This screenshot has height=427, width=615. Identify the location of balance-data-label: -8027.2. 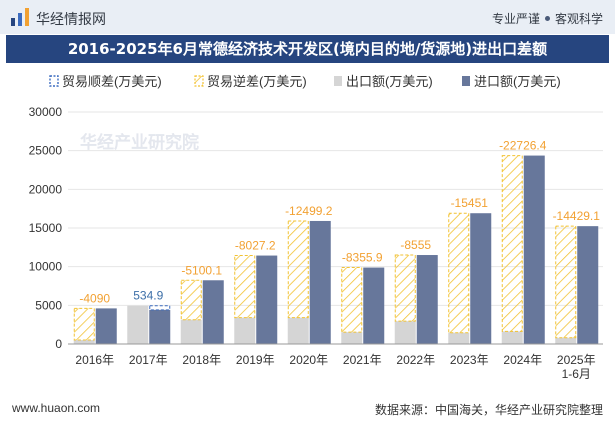
(255, 246).